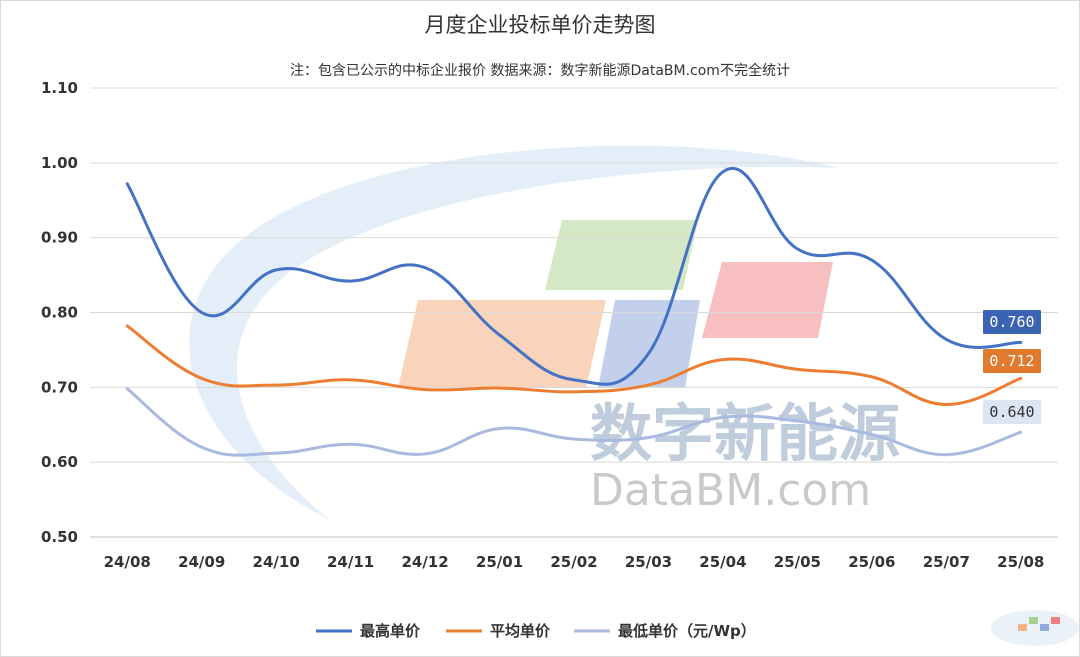 Image resolution: width=1080 pixels, height=657 pixels. I want to click on x-tick-label: 25/03, so click(648, 562).